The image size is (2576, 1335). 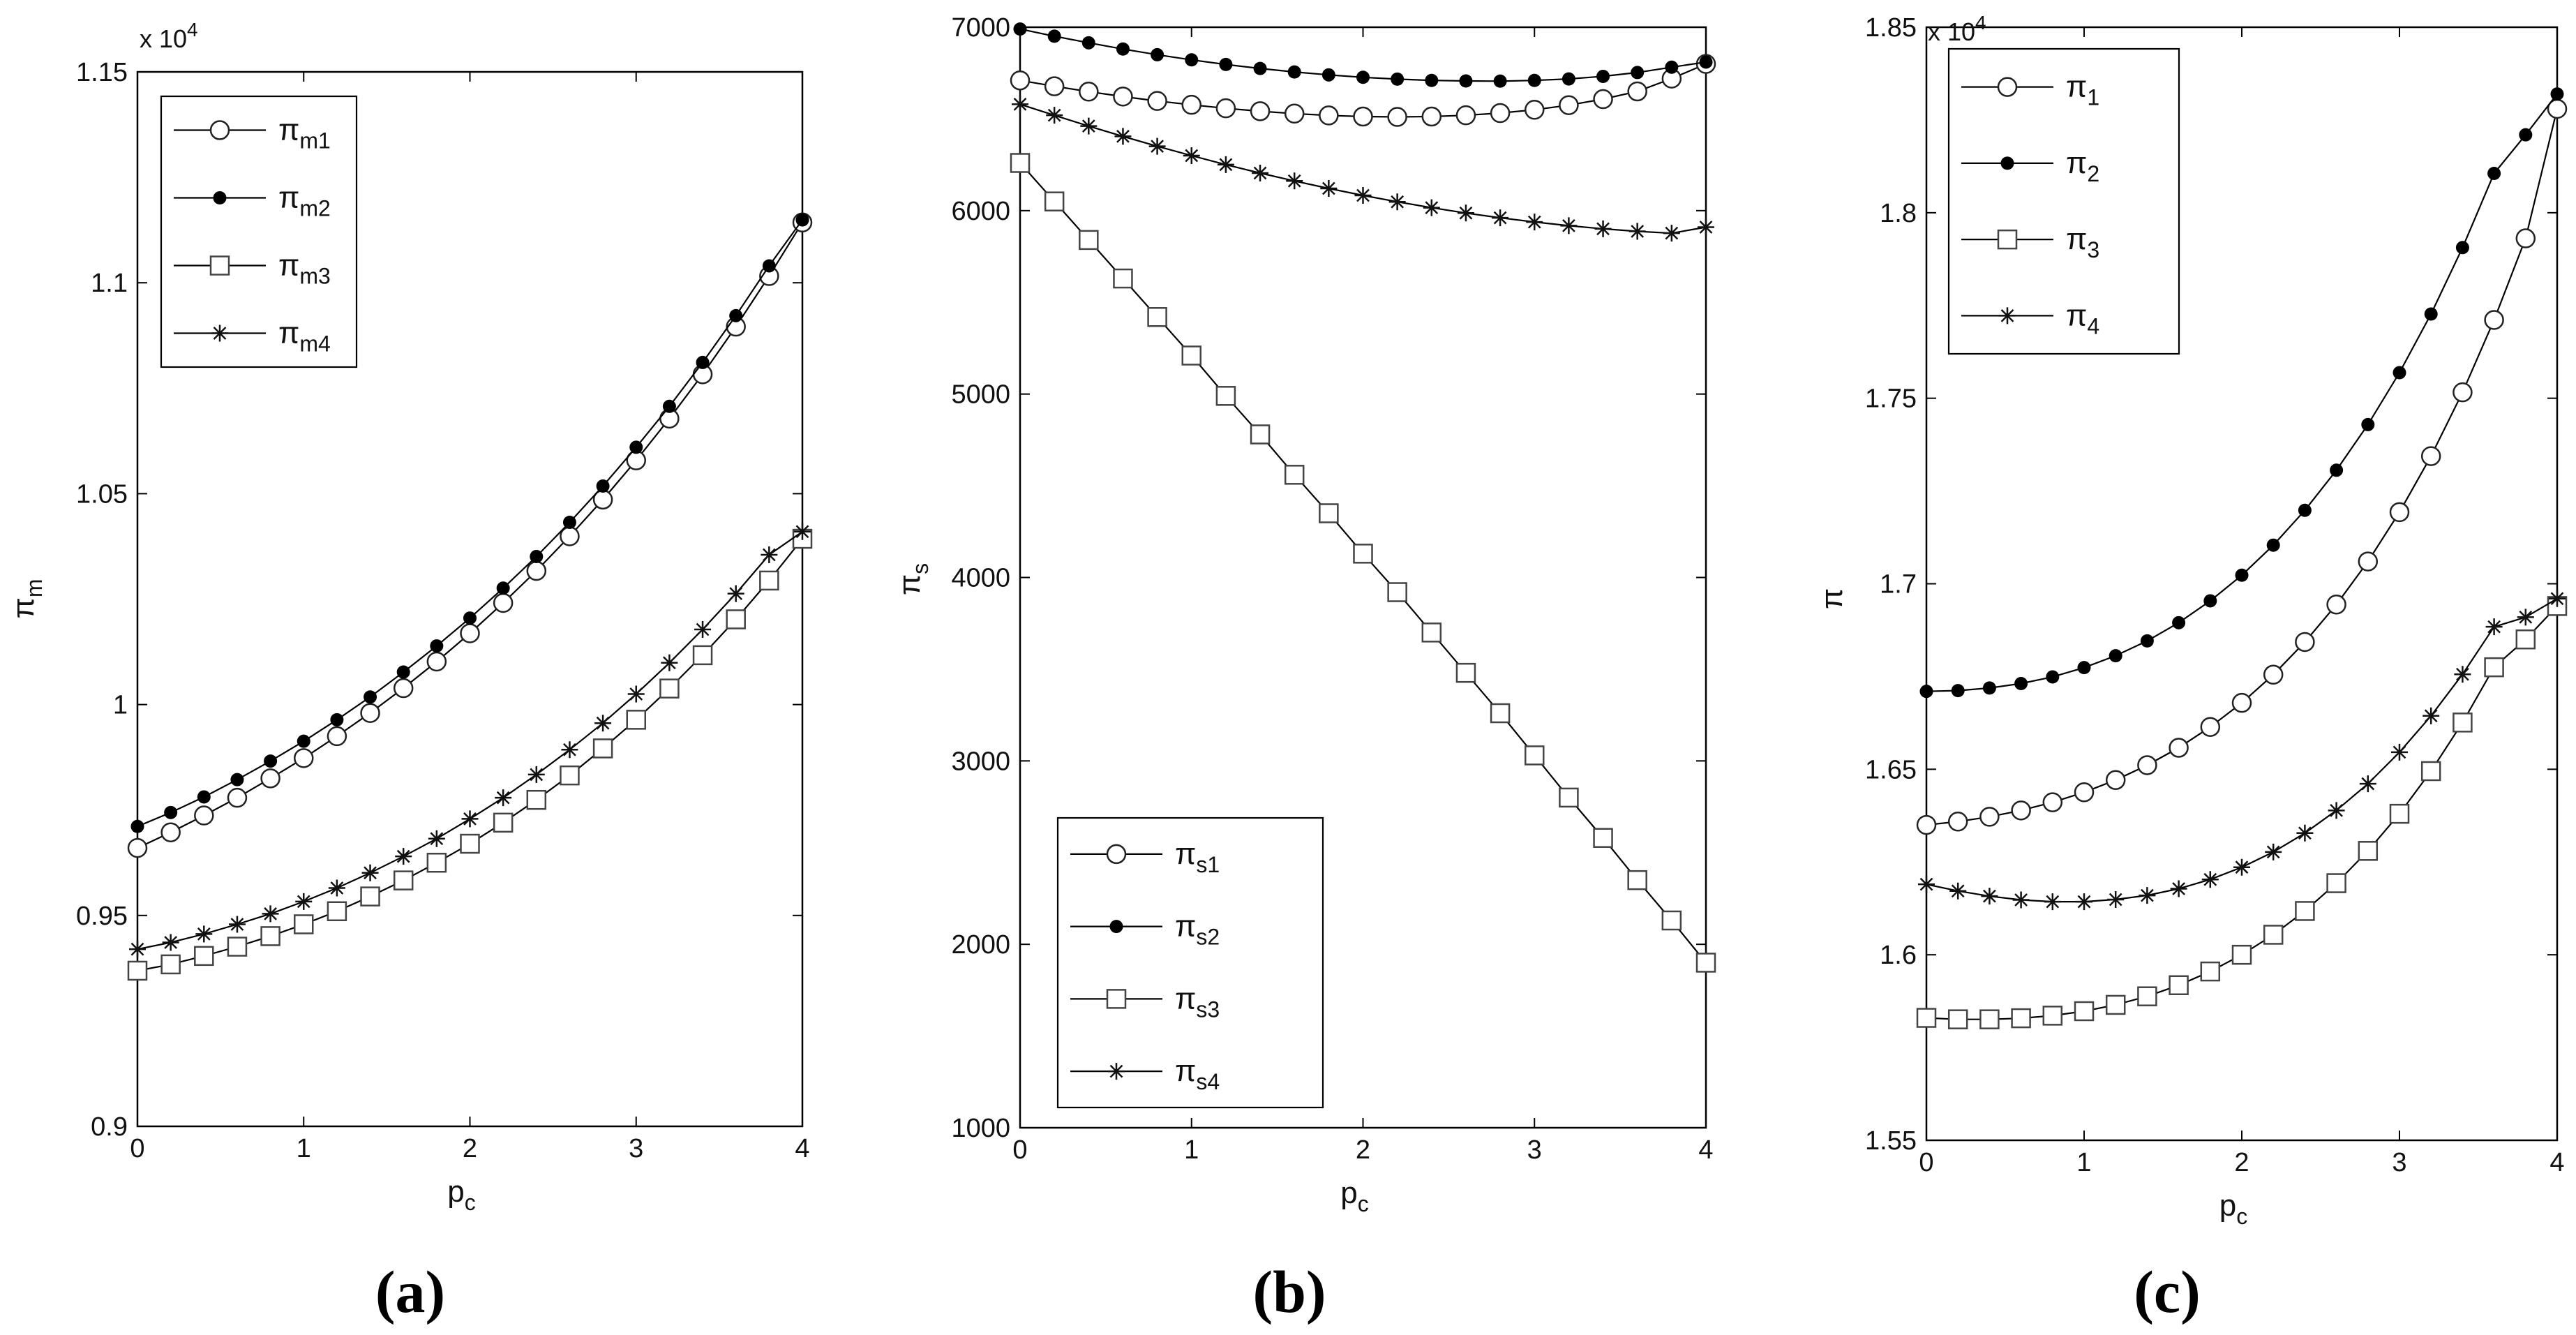 I want to click on x-tick-label: 3, so click(x=636, y=1148).